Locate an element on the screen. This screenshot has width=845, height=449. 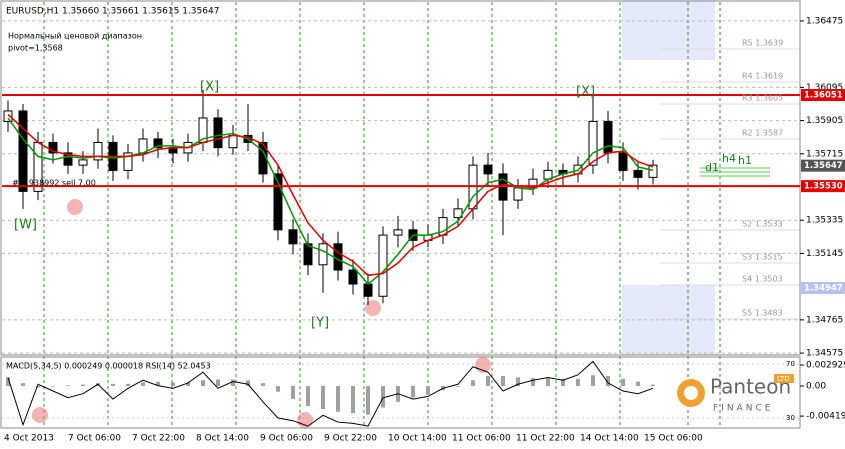
rsi-tick-label: 30 is located at coordinates (790, 418).